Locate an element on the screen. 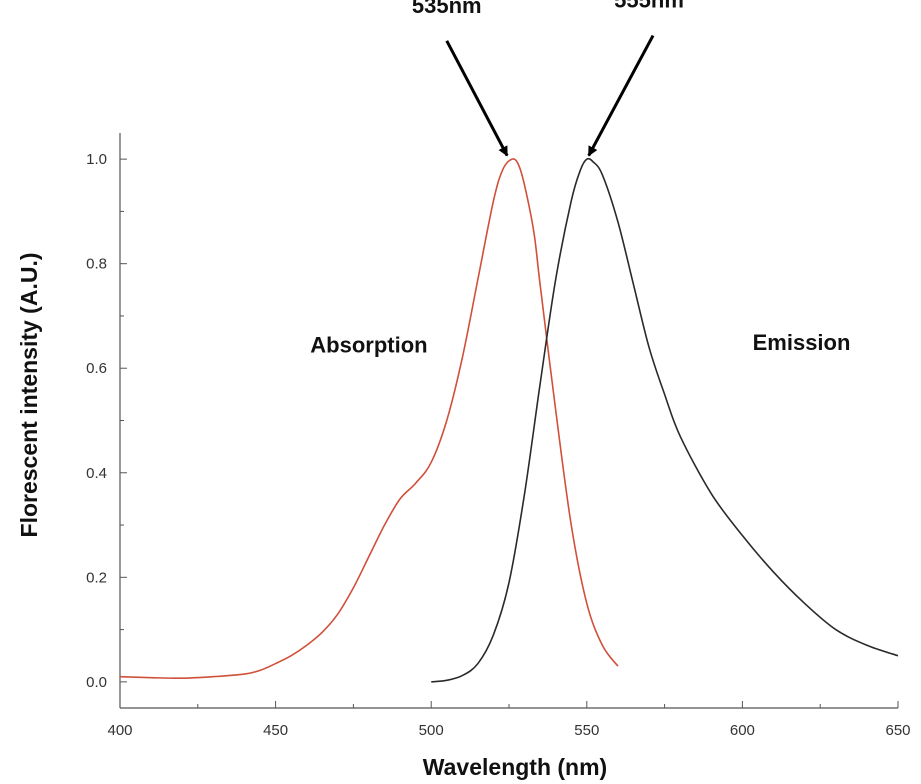  x-tick-label: 550 is located at coordinates (586, 730).